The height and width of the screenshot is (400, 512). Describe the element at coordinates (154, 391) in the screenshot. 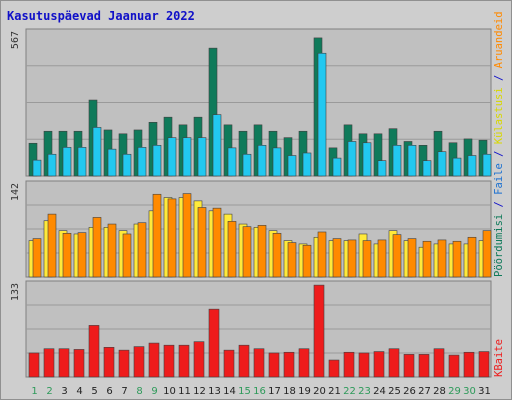

I see `x-tick-label: 9` at that location.